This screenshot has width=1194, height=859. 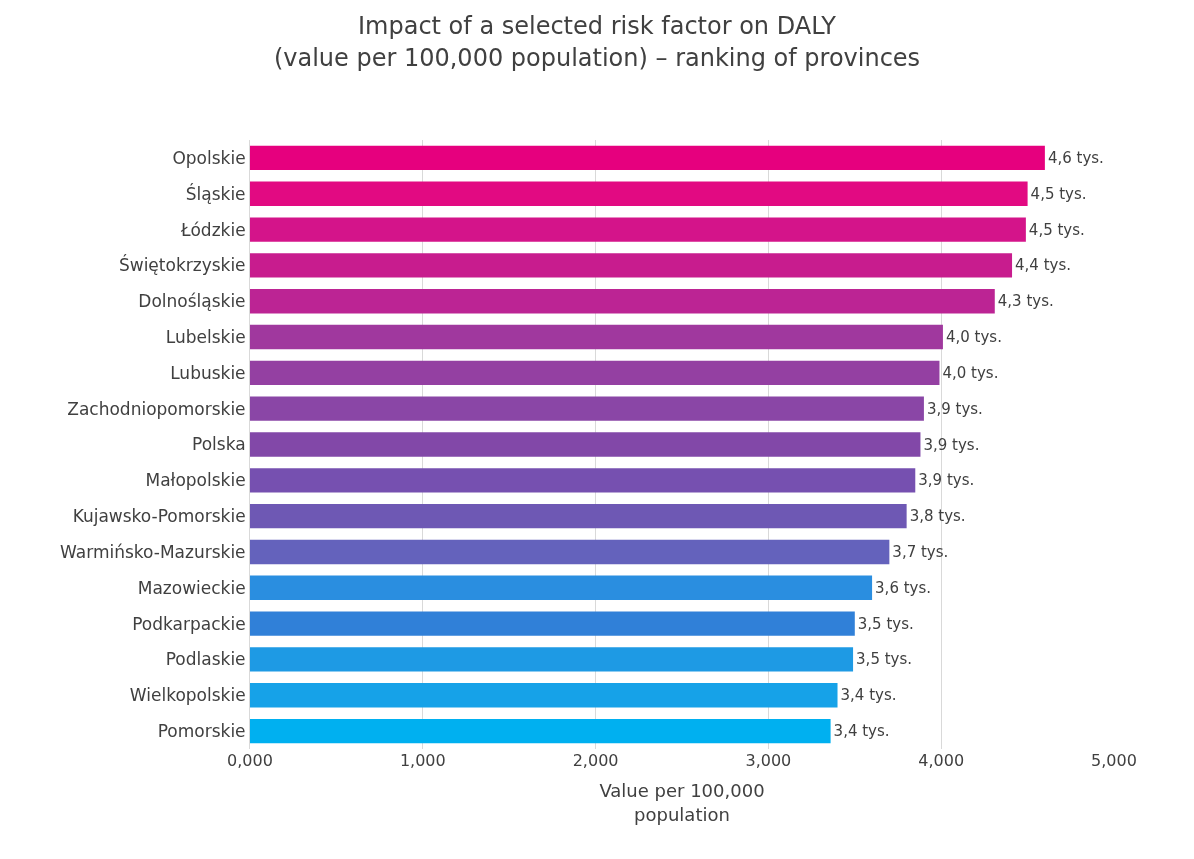 What do you see at coordinates (1043, 265) in the screenshot?
I see `data-label: 4,4 tys.` at bounding box center [1043, 265].